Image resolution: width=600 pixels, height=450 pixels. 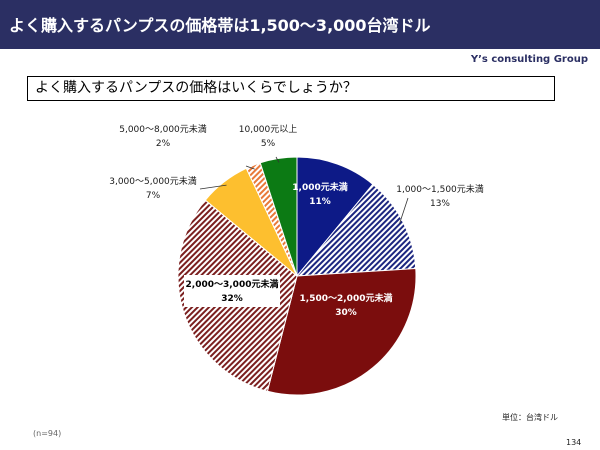 What do you see at coordinates (346, 313) in the screenshot?
I see `slice-percent-3: 30%` at bounding box center [346, 313].